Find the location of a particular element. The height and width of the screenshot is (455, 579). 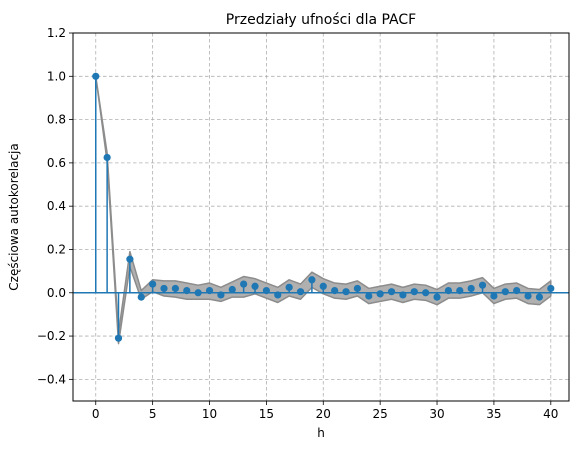

y-tick-label: −0.4 is located at coordinates (51, 379).